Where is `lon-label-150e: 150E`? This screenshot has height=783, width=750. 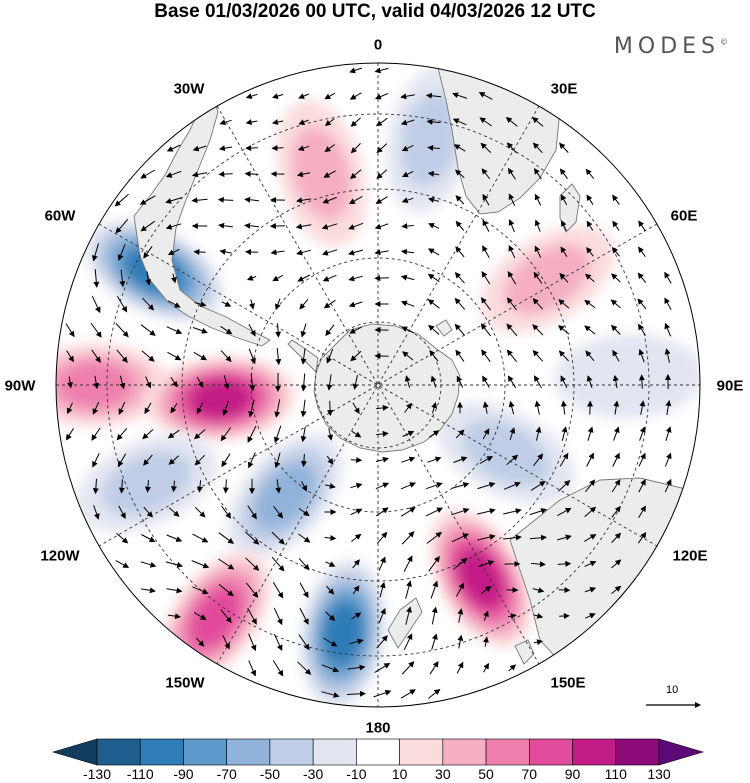
lon-label-150e: 150E is located at coordinates (568, 683).